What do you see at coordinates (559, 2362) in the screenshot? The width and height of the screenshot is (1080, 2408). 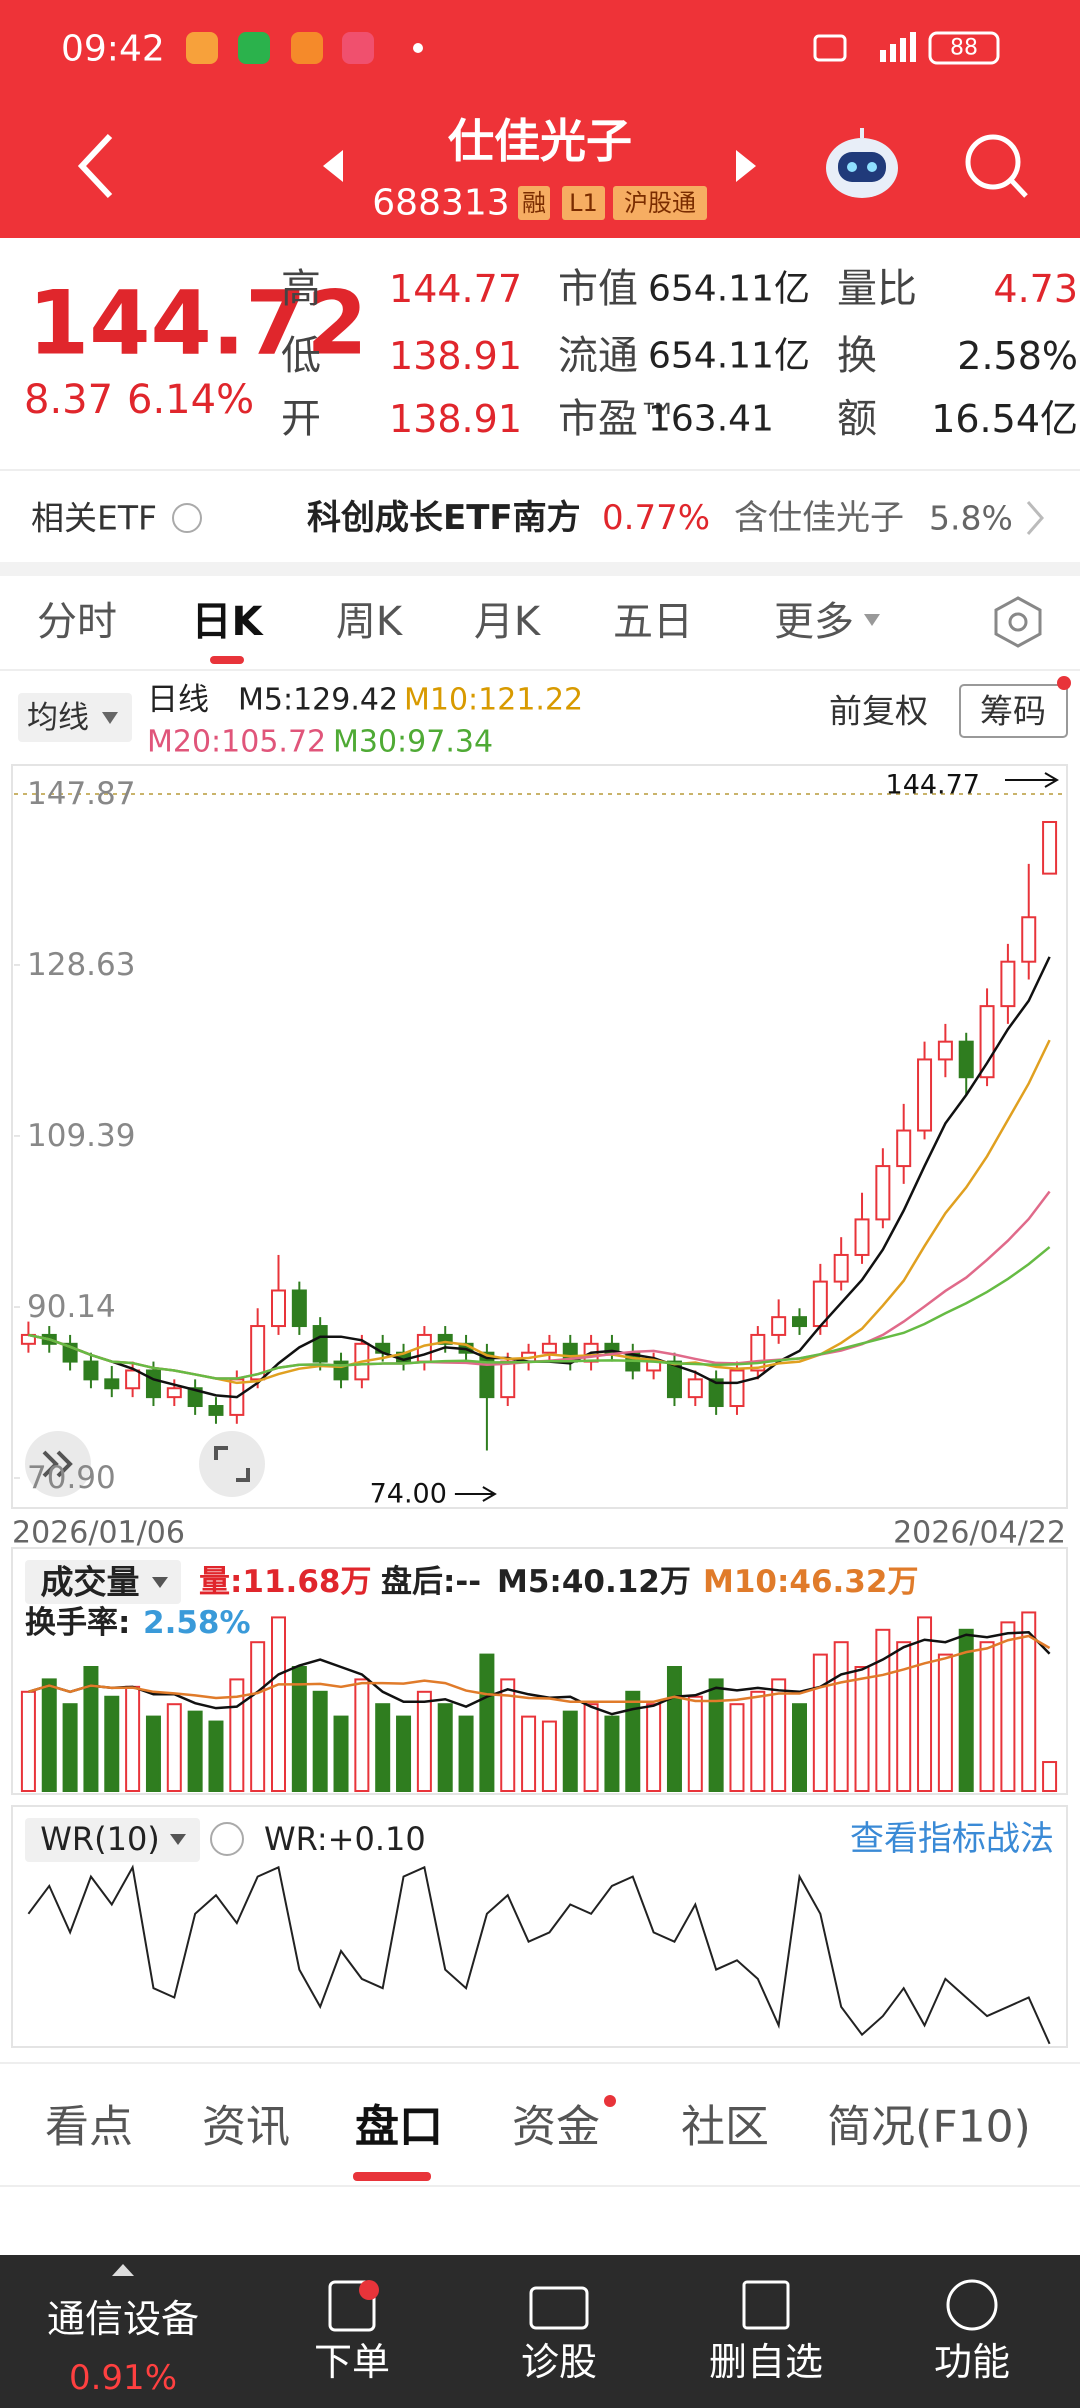 I see `nav-item: 诊股` at bounding box center [559, 2362].